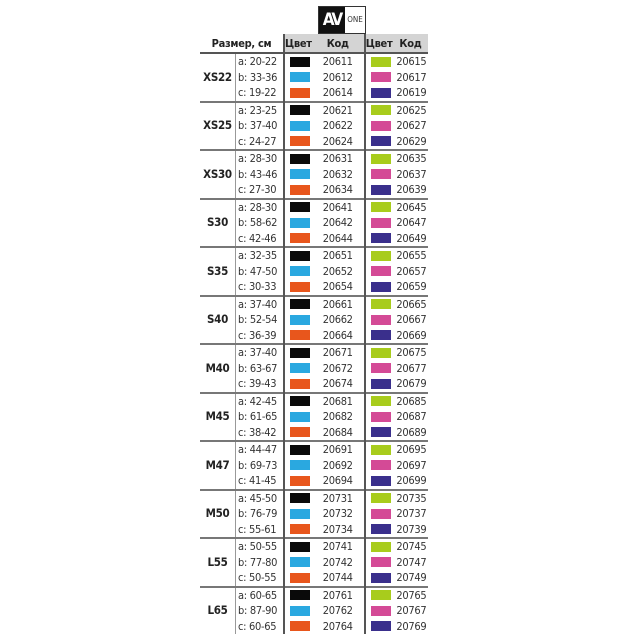  I want to click on product-code: 20697, so click(410, 466).